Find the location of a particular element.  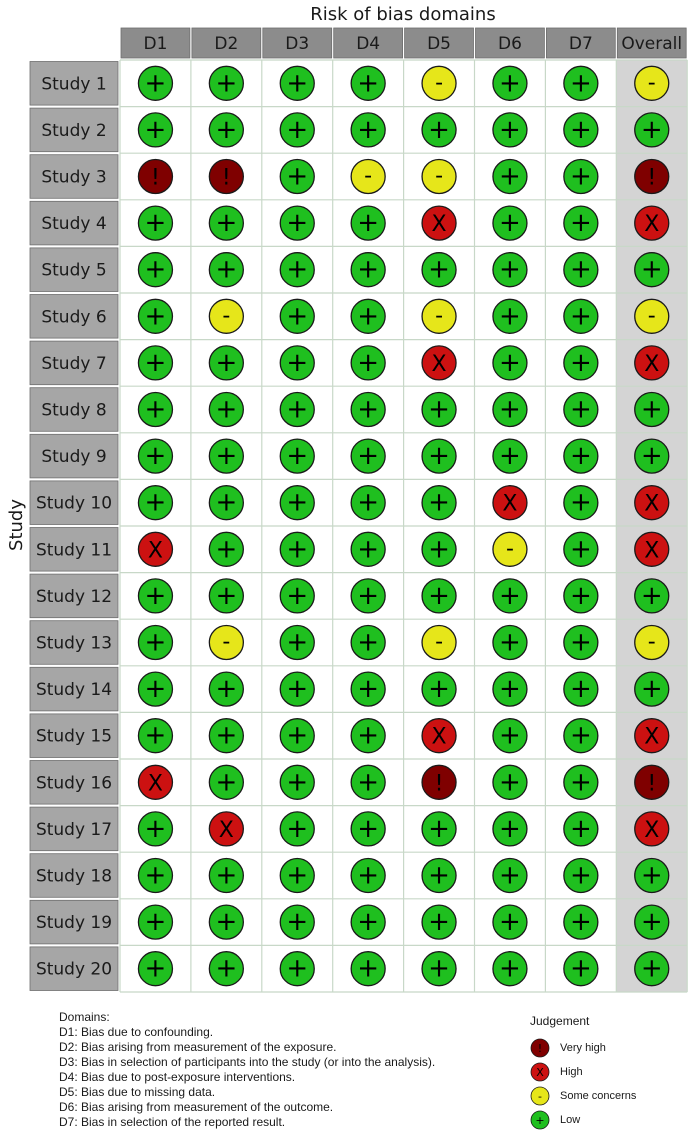

legend-swatch-low: + is located at coordinates (540, 1120).